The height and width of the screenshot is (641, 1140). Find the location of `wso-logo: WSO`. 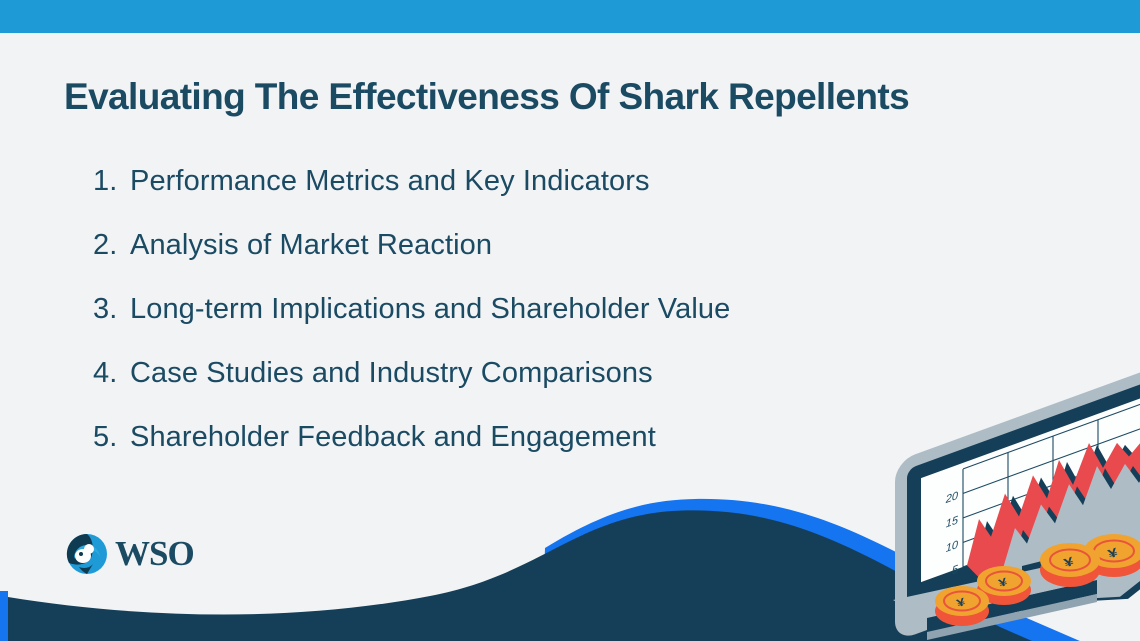

wso-logo: WSO is located at coordinates (130, 554).